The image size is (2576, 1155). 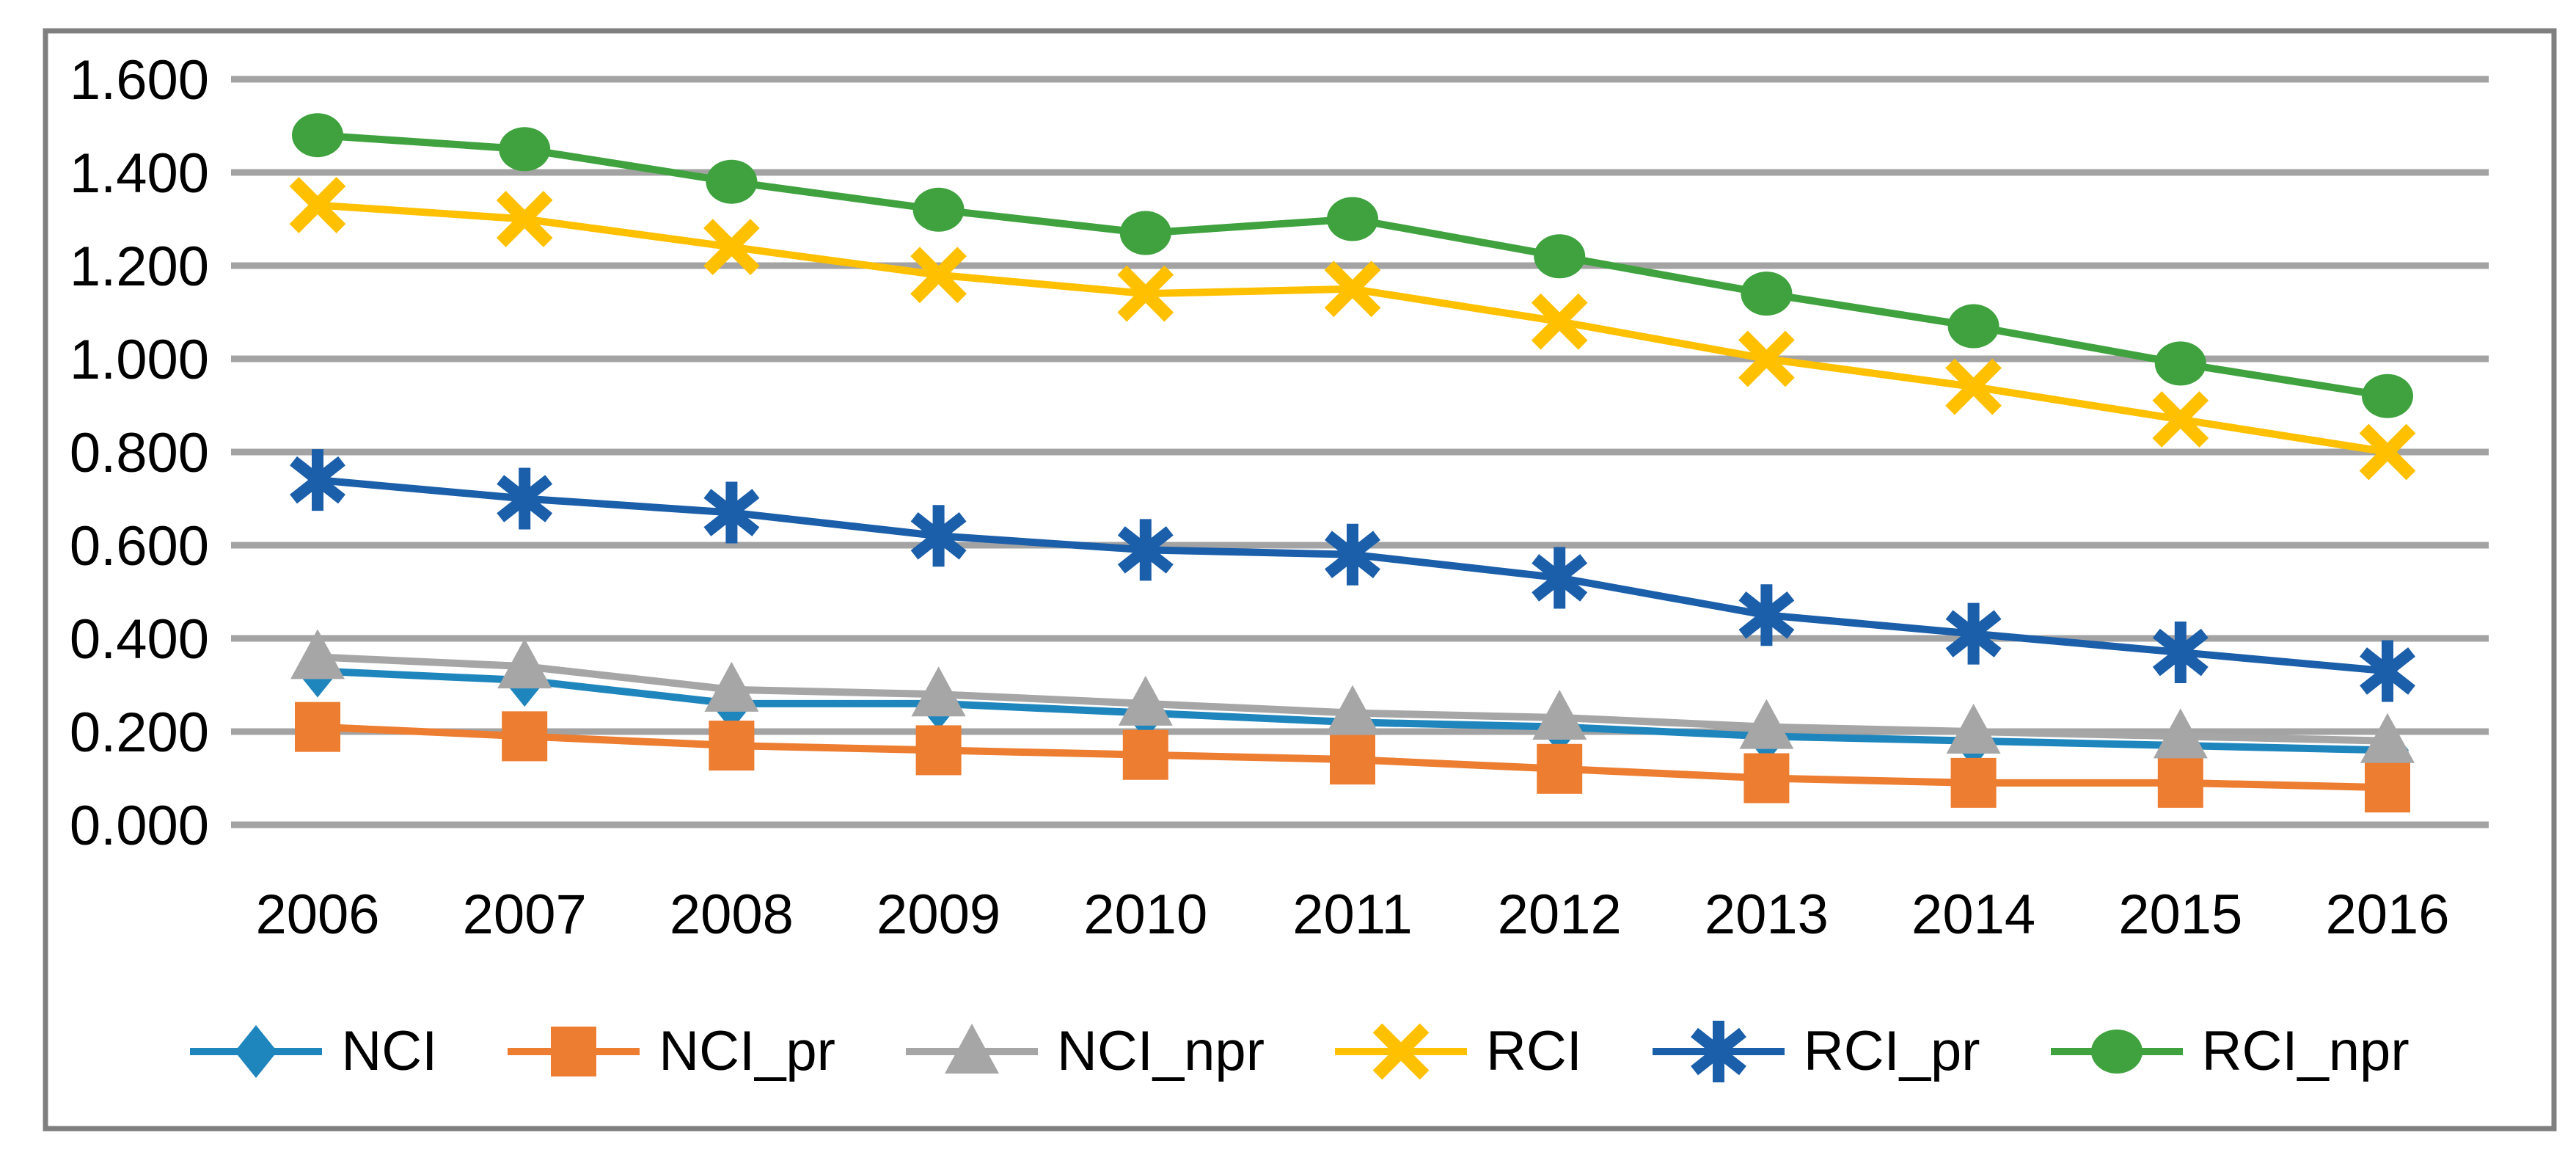 I want to click on x-tick-label: 2010, so click(x=1145, y=914).